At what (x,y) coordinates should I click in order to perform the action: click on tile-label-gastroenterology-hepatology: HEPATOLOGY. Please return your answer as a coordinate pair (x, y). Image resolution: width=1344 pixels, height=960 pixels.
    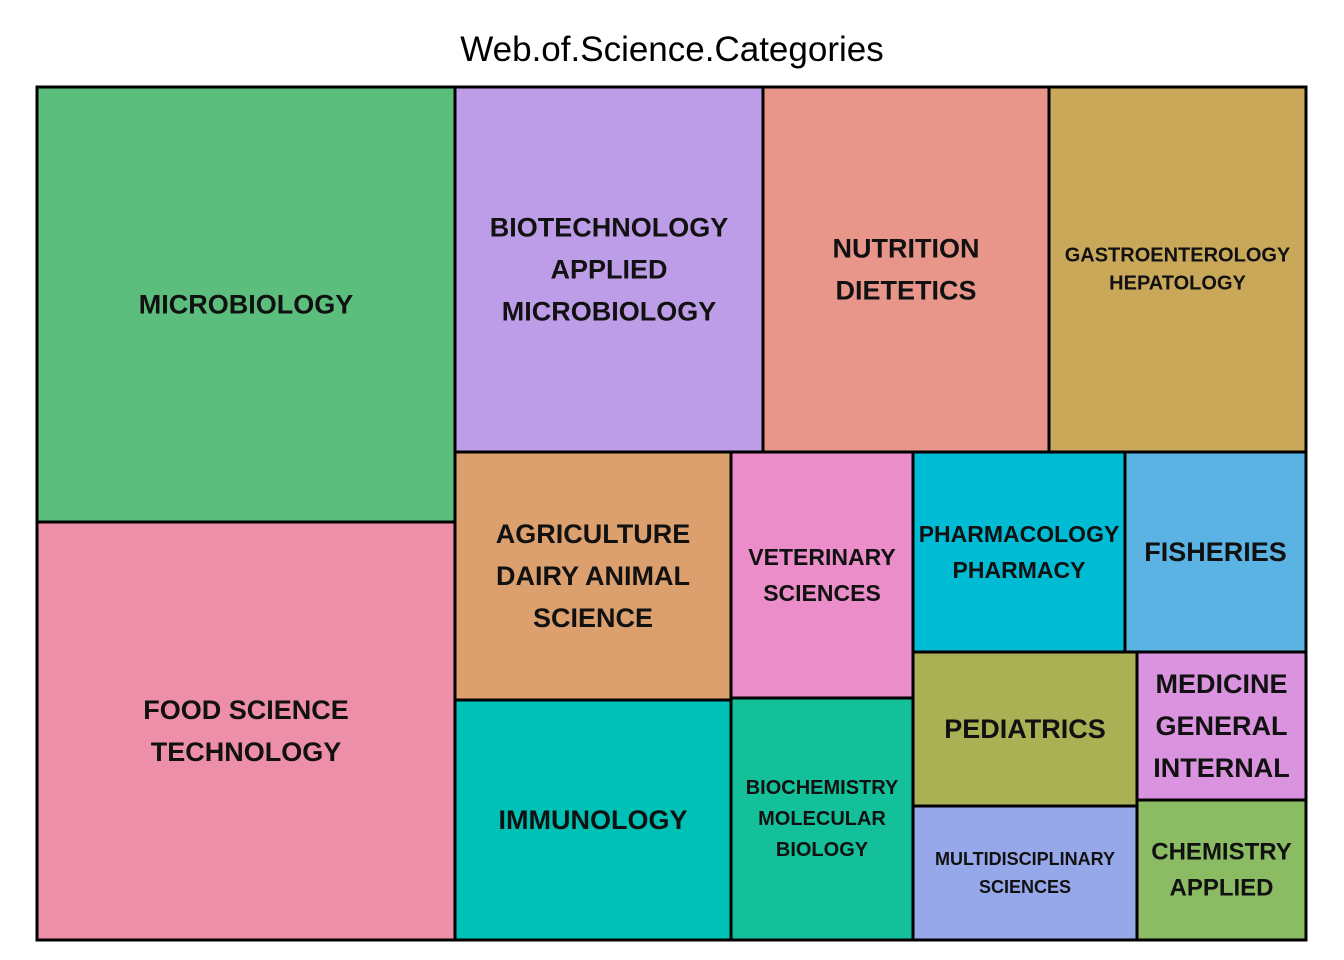
    Looking at the image, I should click on (1177, 284).